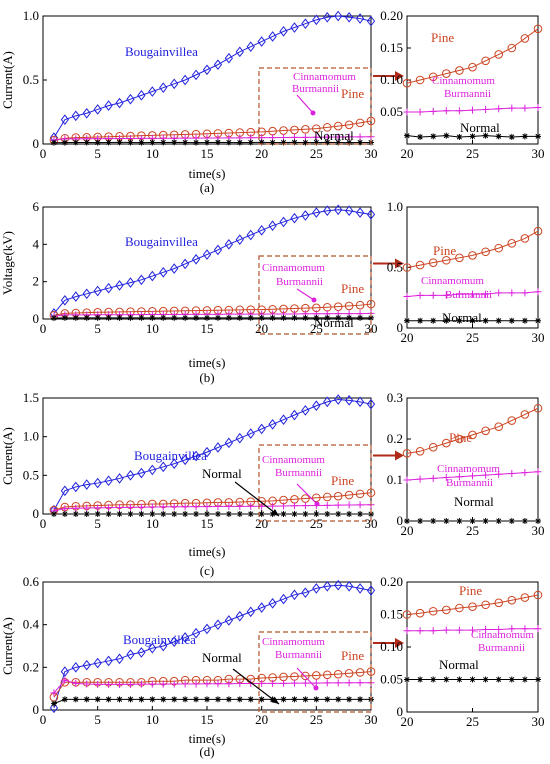 This screenshot has width=550, height=764. What do you see at coordinates (342, 480) in the screenshot?
I see `label-pine: Pine` at bounding box center [342, 480].